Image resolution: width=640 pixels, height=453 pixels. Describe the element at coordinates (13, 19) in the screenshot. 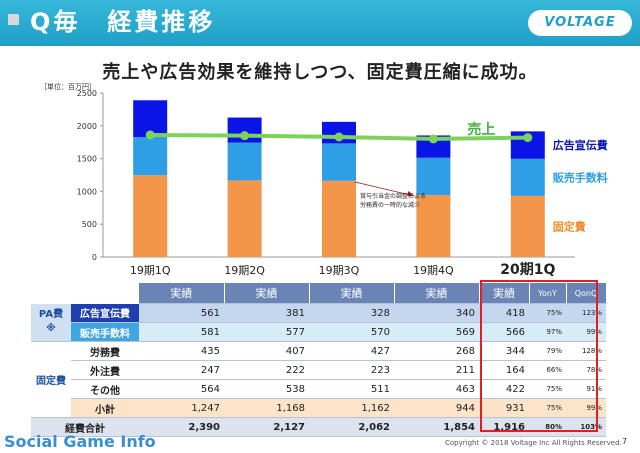

I see `bullet-square-icon` at that location.